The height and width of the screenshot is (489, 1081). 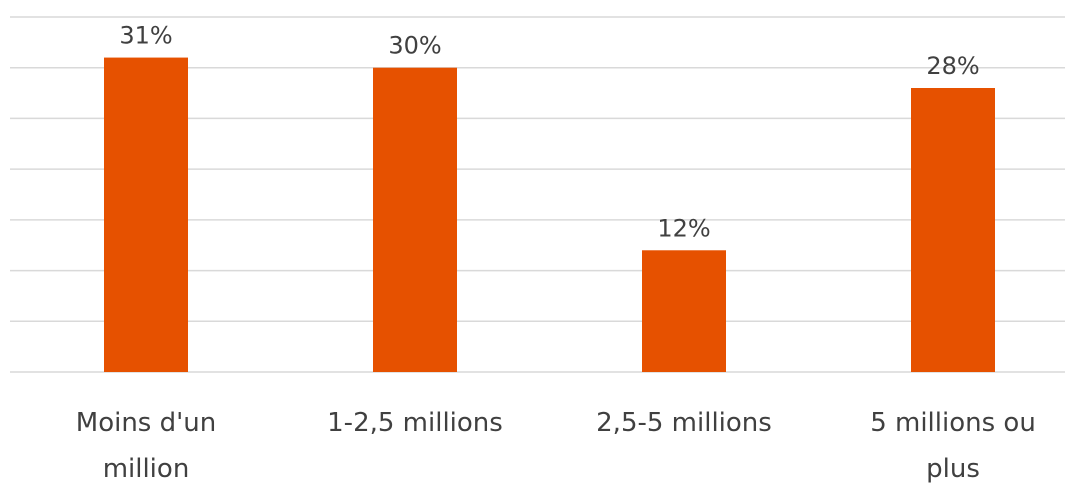 I want to click on tick-label-2: 1-2,5 millions, so click(x=415, y=423).